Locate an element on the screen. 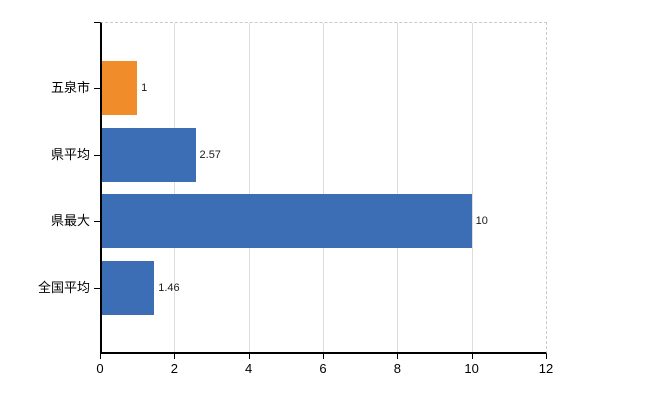 Image resolution: width=650 pixels, height=400 pixels. category-label: 全国平均 is located at coordinates (63, 287).